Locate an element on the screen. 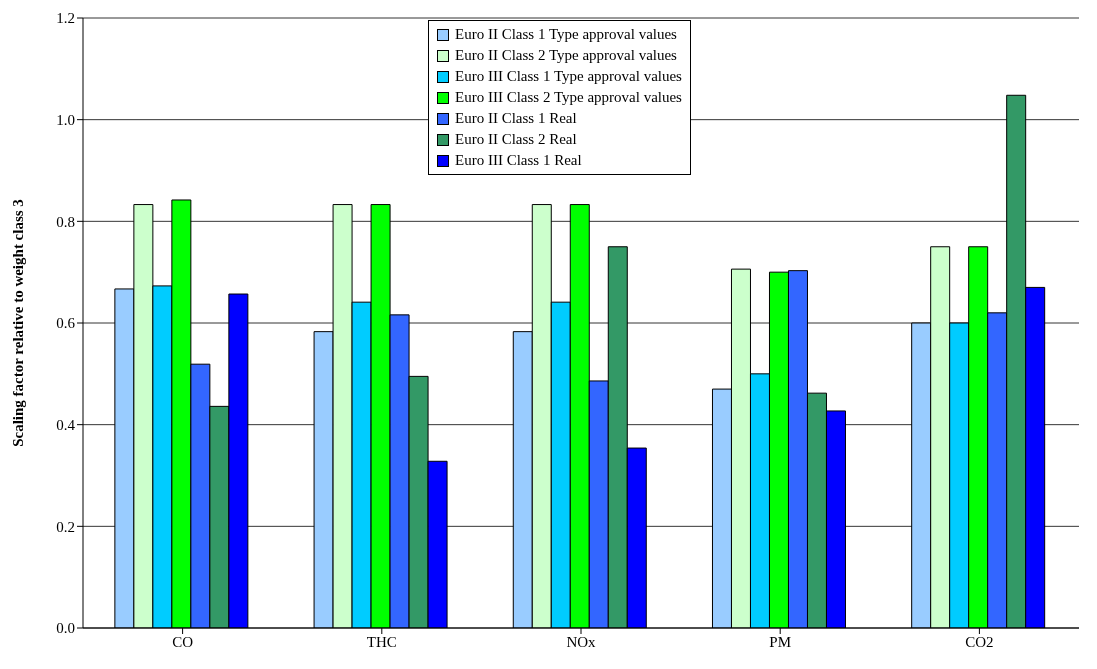 The image size is (1097, 669). legend-label: Euro III Class 1 Type approval values is located at coordinates (568, 76).